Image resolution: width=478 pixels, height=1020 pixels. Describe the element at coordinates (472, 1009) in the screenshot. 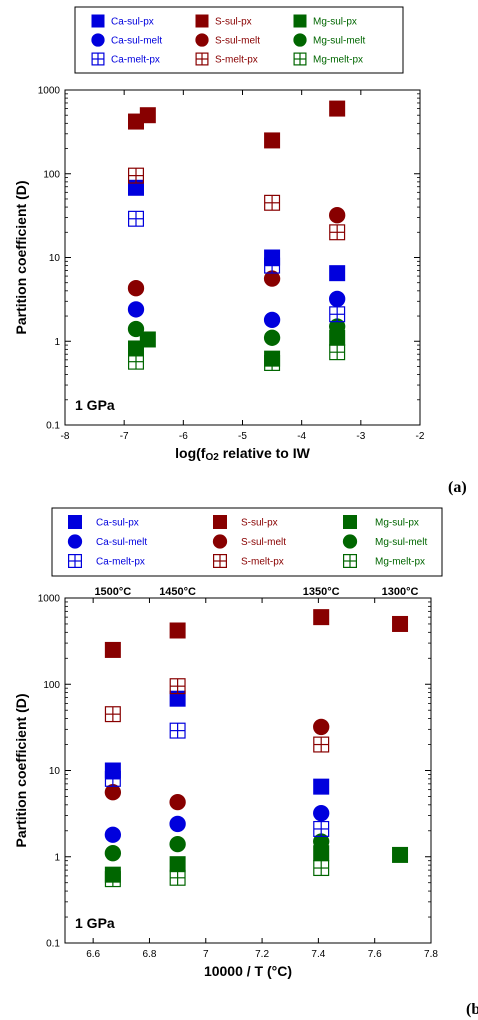

I see `panel-label-b: (b)` at that location.